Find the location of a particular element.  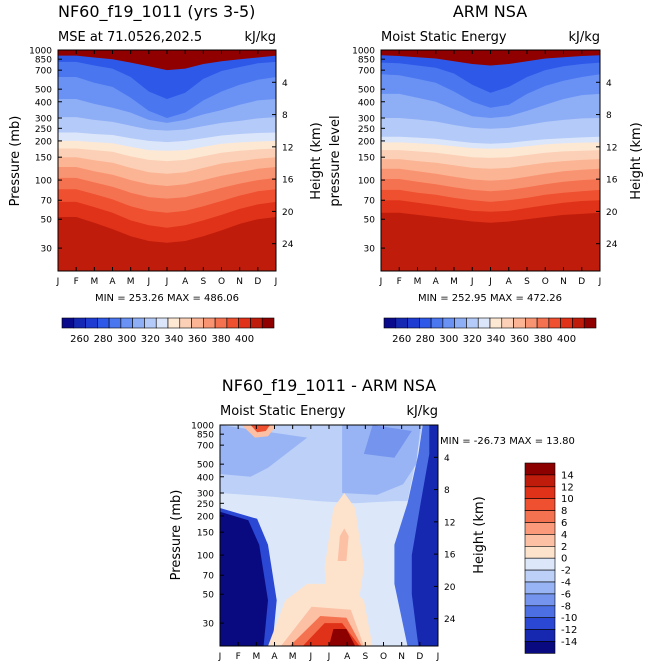

panel-2-units: kJ/kg is located at coordinates (584, 37).